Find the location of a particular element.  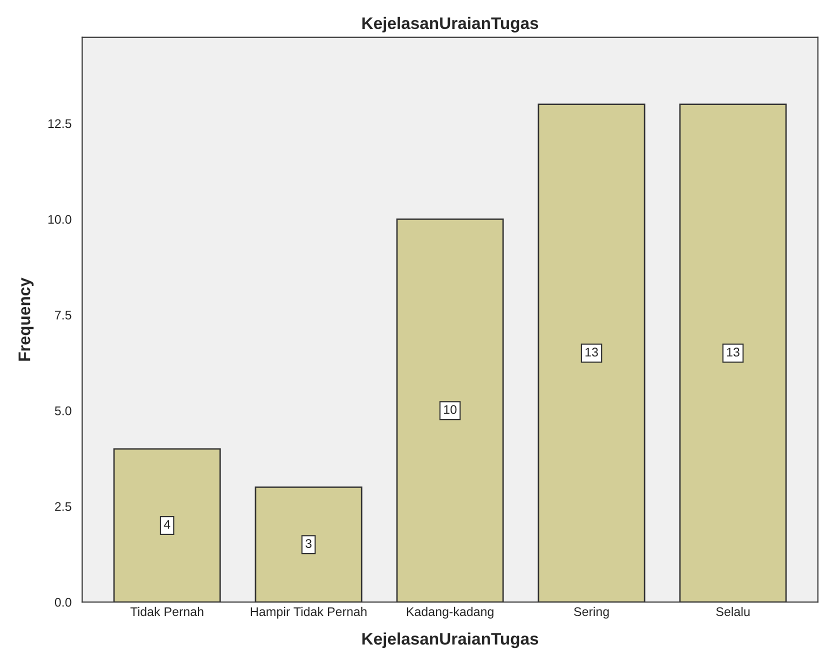

data-label: 3 is located at coordinates (309, 543).